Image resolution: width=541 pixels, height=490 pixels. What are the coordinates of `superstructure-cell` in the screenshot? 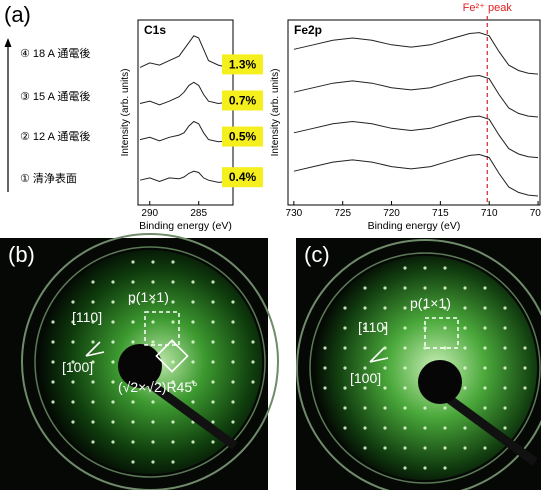 It's located at (172, 356).